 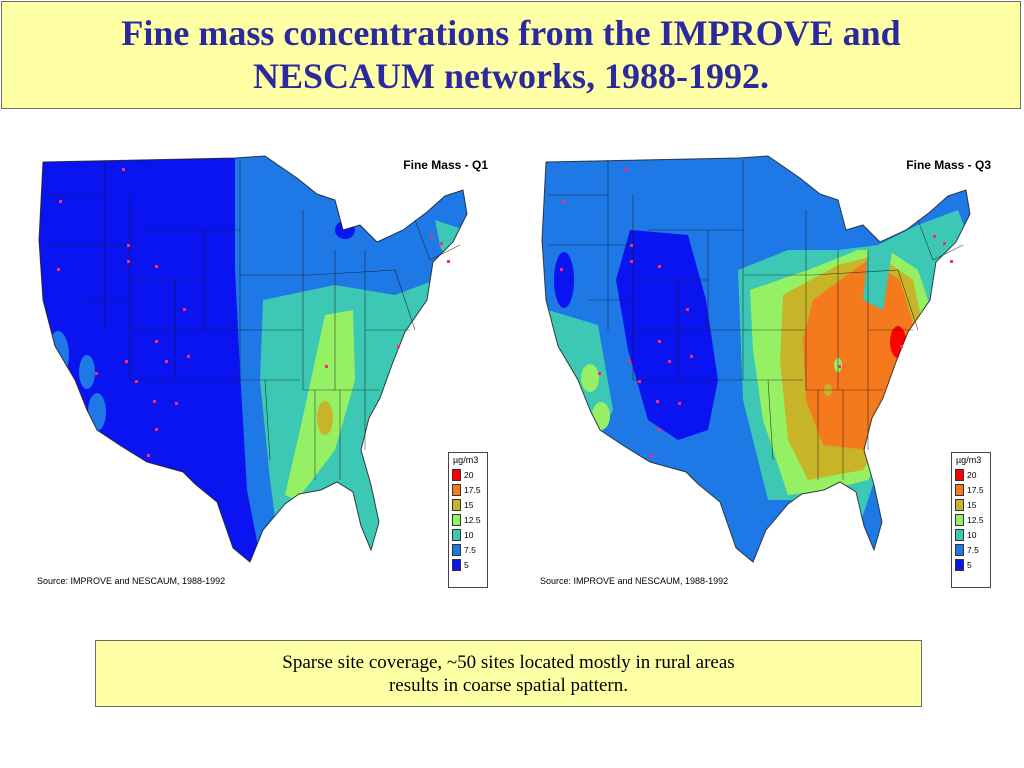 What do you see at coordinates (634, 581) in the screenshot?
I see `map-source-q3: Source: IMPROVE and NESCAUM, 1988-1992` at bounding box center [634, 581].